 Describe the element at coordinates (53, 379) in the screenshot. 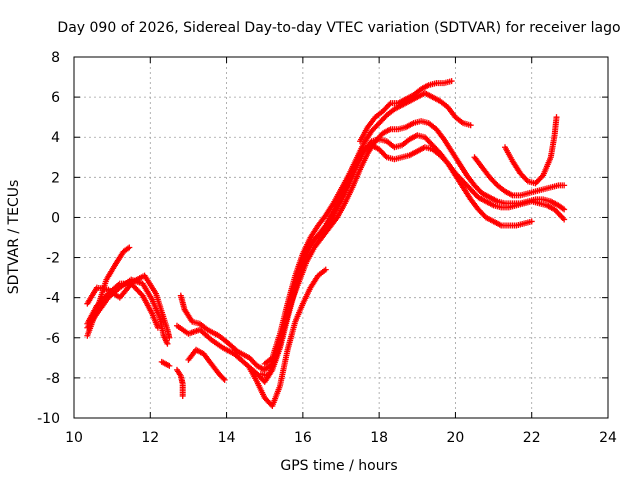

I see `y-tick-label: -8` at that location.